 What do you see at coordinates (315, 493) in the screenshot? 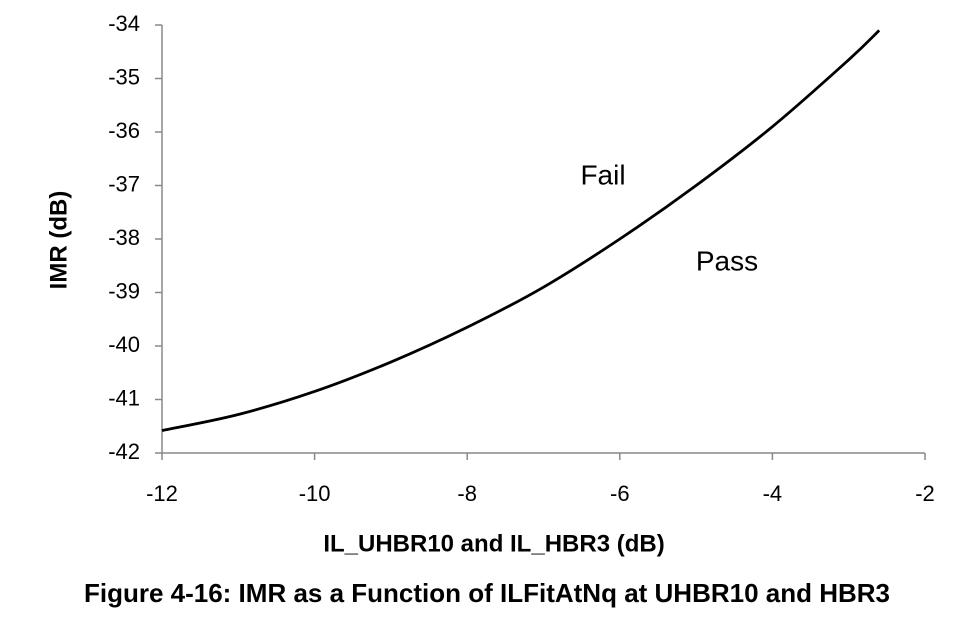
I see `x-tick-label: -10` at bounding box center [315, 493].